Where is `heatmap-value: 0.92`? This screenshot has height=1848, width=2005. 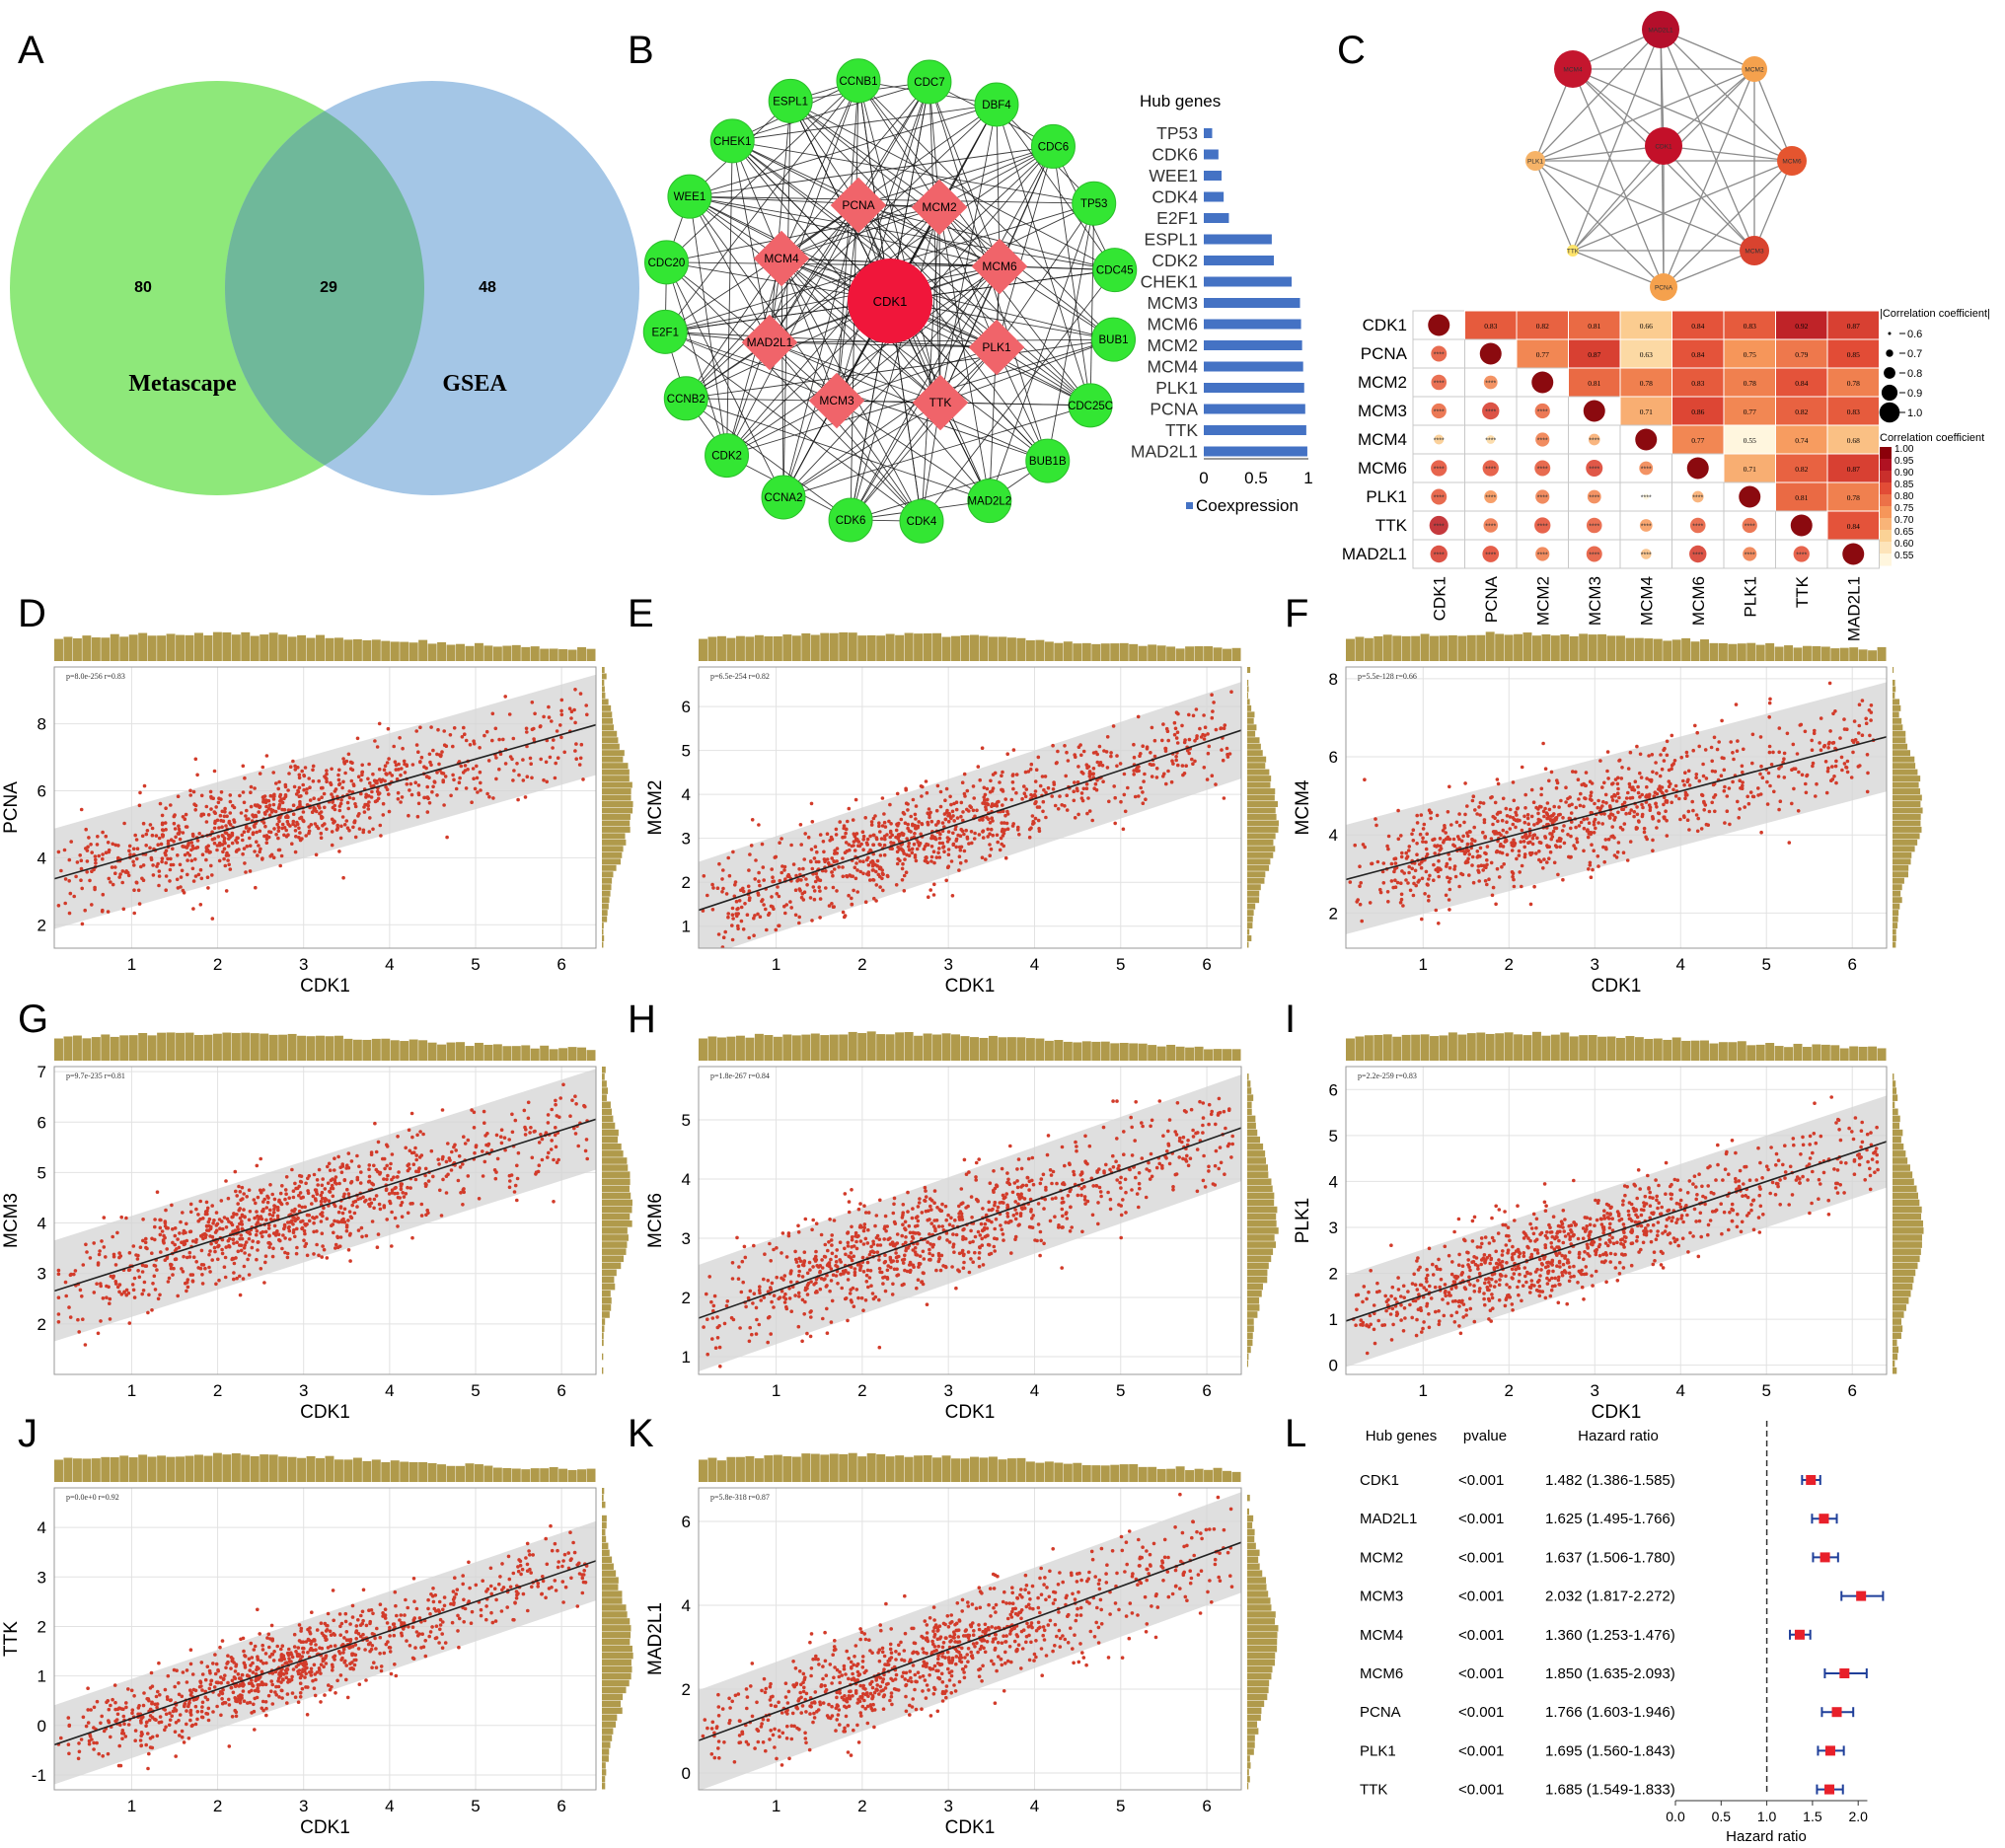
heatmap-value: 0.92 is located at coordinates (1801, 326).